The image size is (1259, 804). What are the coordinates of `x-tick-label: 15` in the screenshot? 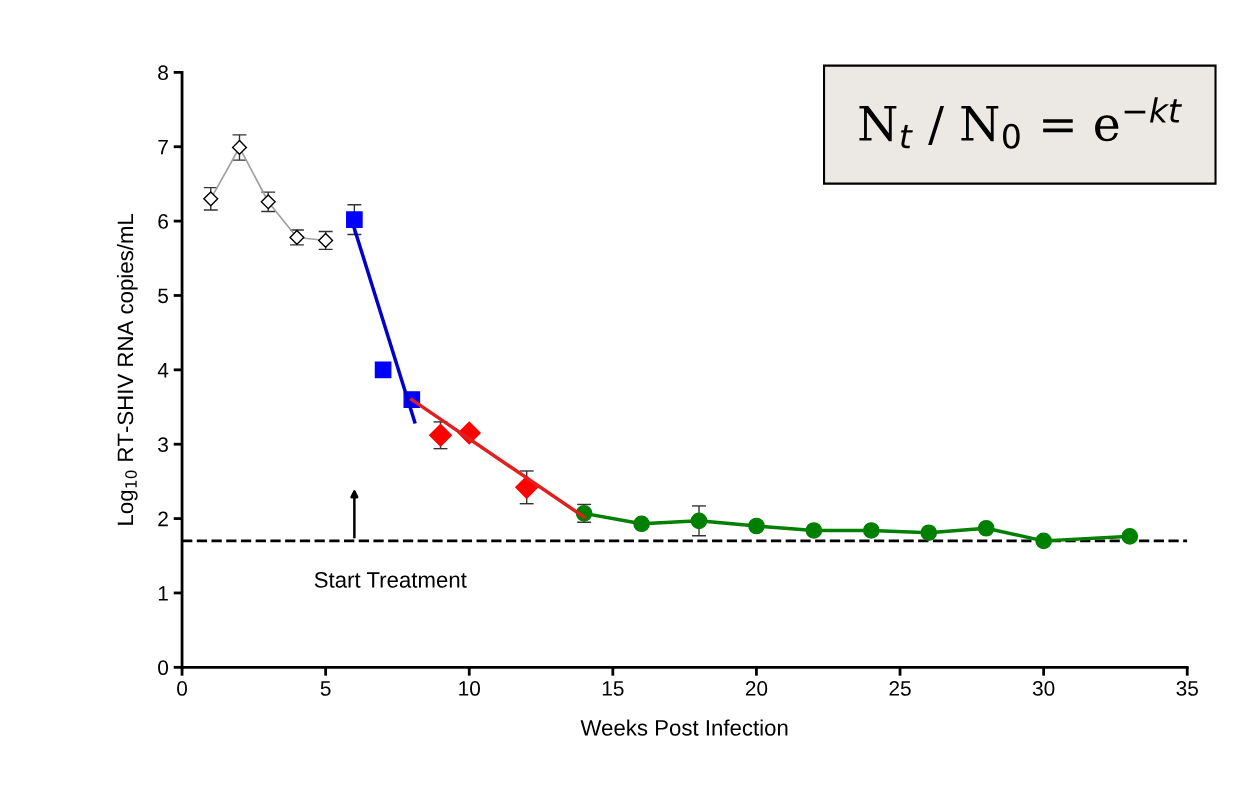 It's located at (613, 688).